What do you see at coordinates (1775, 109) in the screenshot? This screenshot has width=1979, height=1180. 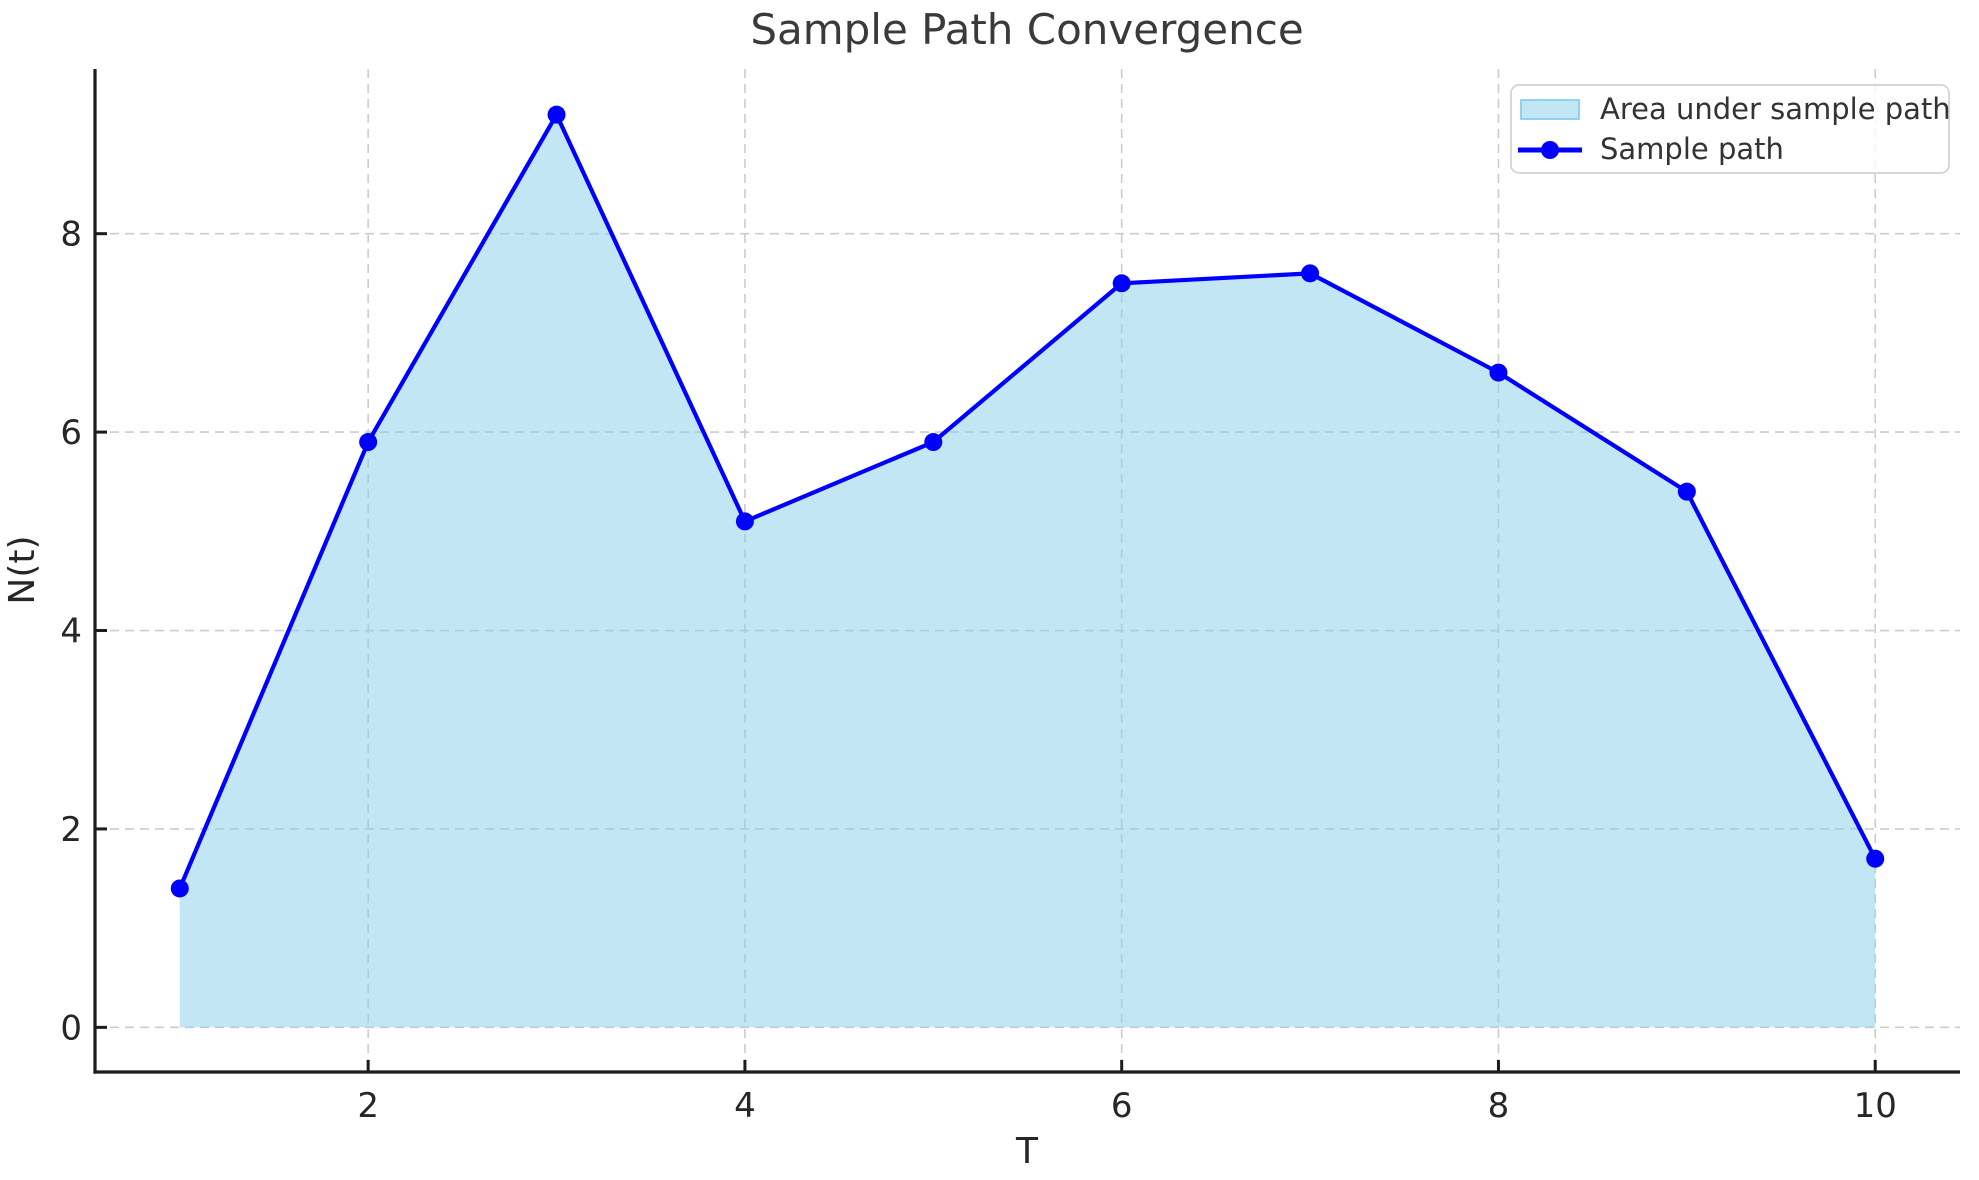 I see `legend-area-label: Area under sample path` at bounding box center [1775, 109].